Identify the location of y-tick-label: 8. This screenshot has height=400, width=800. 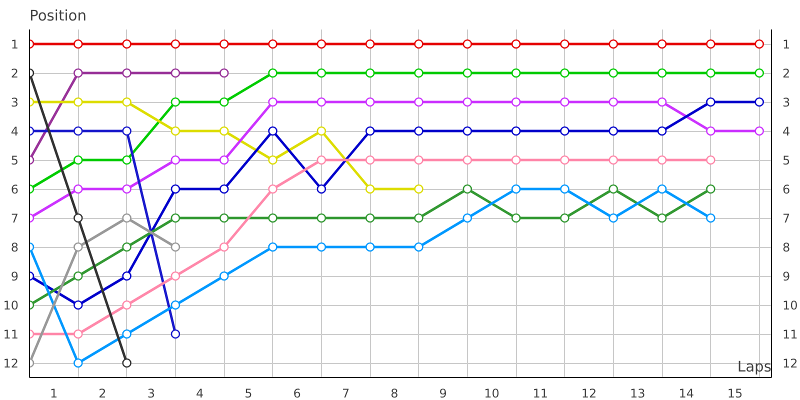
(14, 247).